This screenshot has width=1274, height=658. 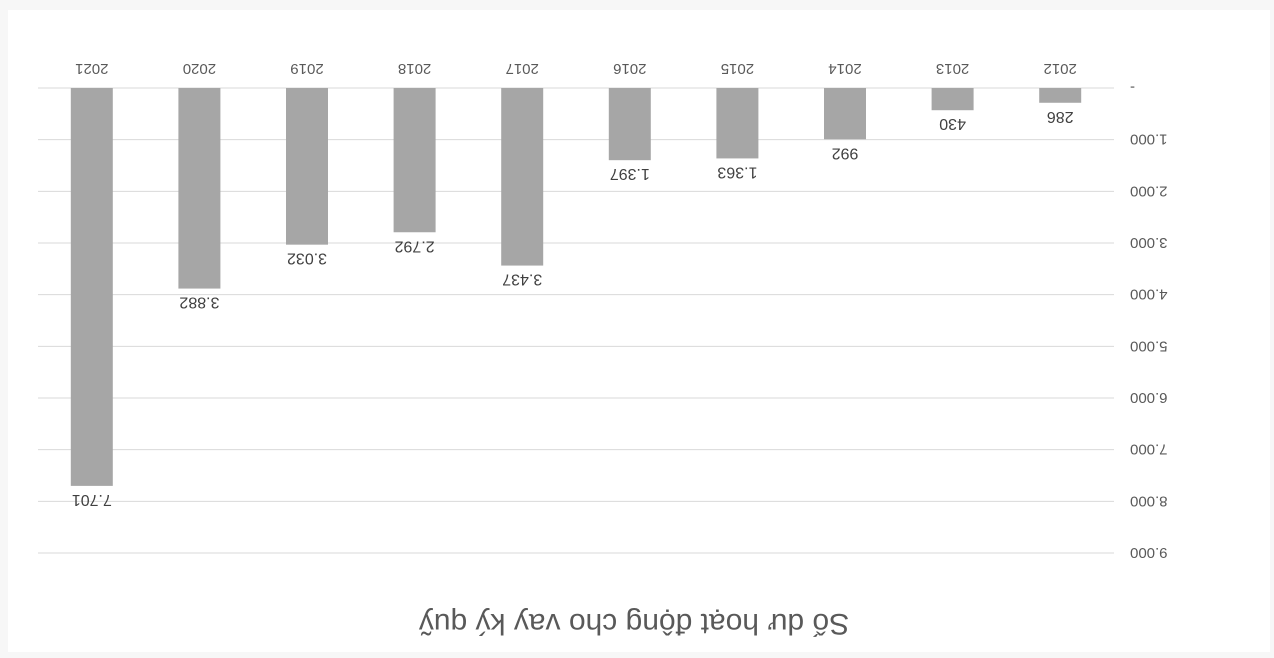 What do you see at coordinates (1149, 190) in the screenshot?
I see `y-tick-label: 2.000` at bounding box center [1149, 190].